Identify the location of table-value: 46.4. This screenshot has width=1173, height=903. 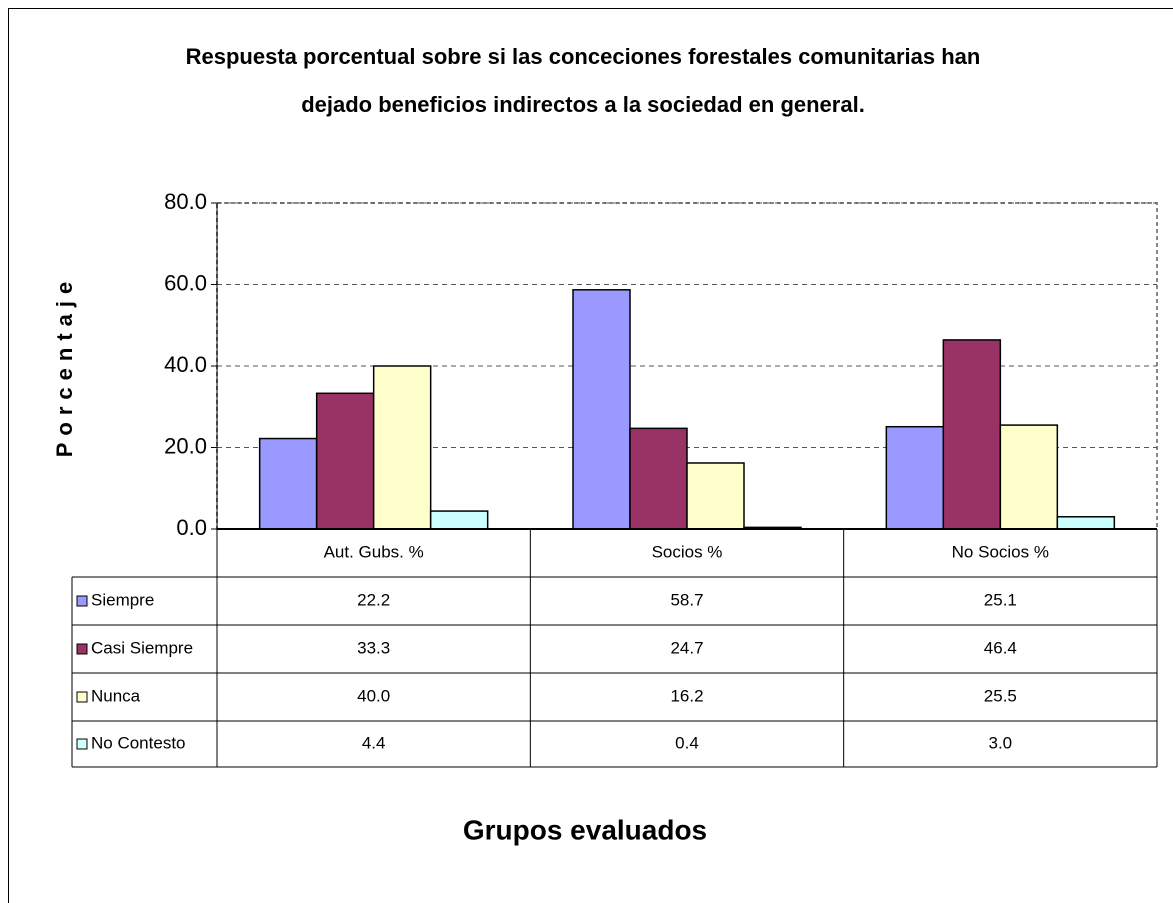
(1000, 647).